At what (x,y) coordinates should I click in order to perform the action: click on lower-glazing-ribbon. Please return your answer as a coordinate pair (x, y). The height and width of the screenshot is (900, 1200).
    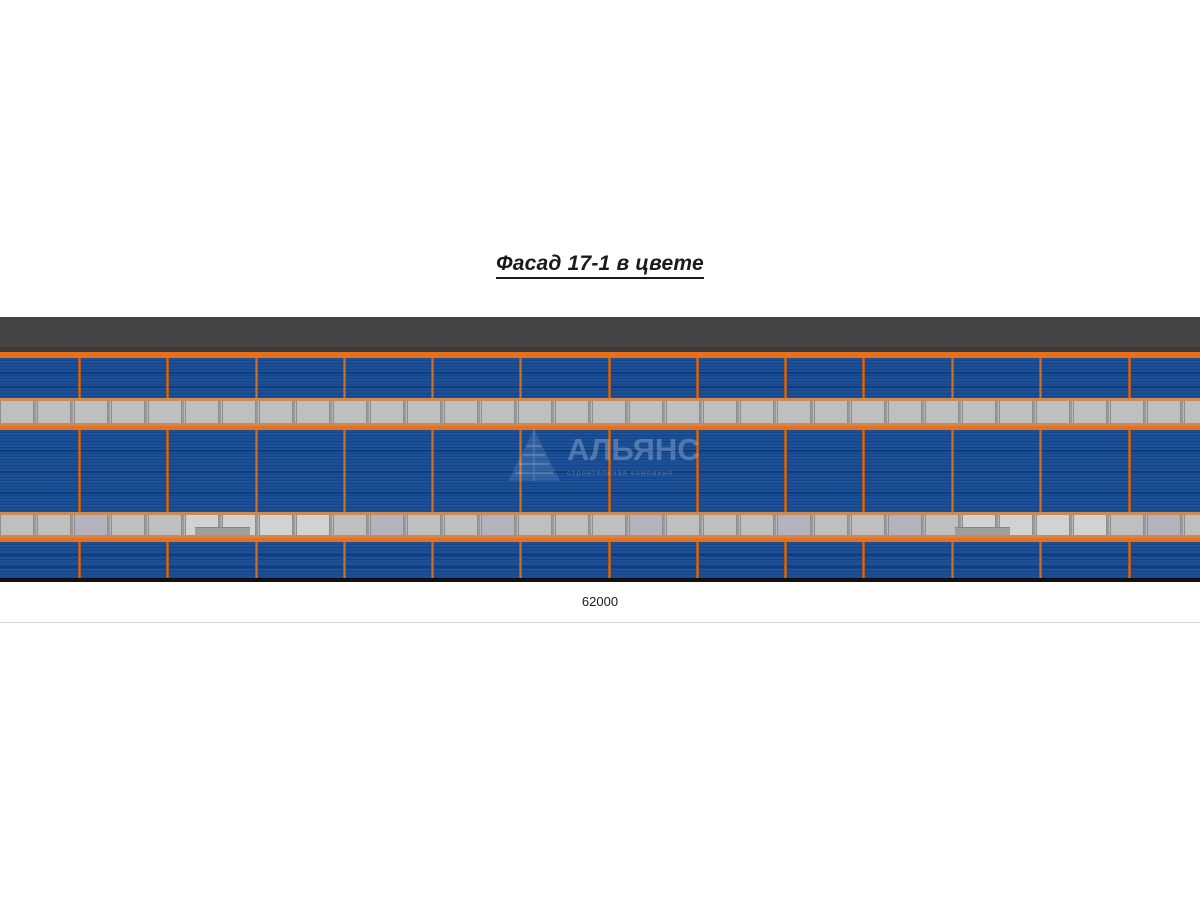
    Looking at the image, I should click on (600, 525).